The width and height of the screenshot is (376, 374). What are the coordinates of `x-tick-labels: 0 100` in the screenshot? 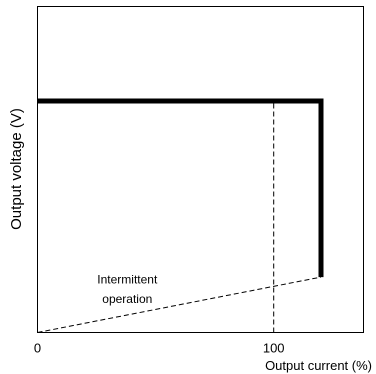 It's located at (159, 348).